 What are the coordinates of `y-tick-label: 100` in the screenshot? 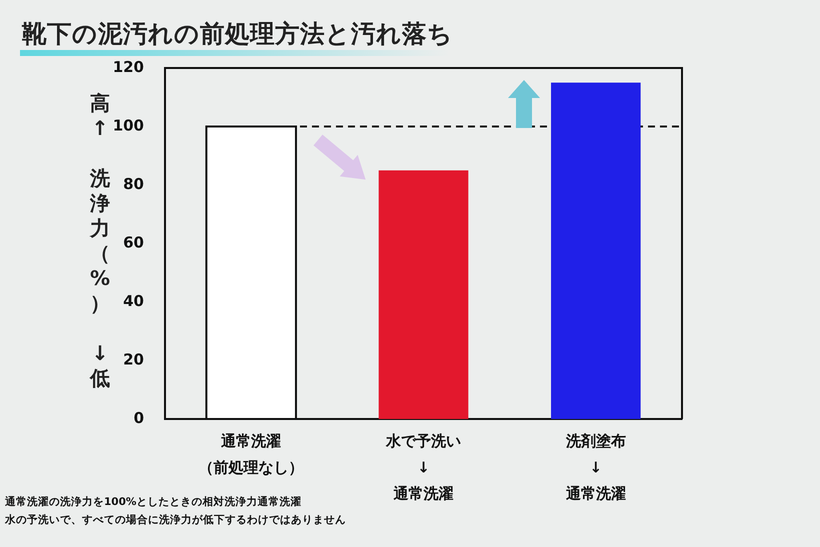 It's located at (128, 125).